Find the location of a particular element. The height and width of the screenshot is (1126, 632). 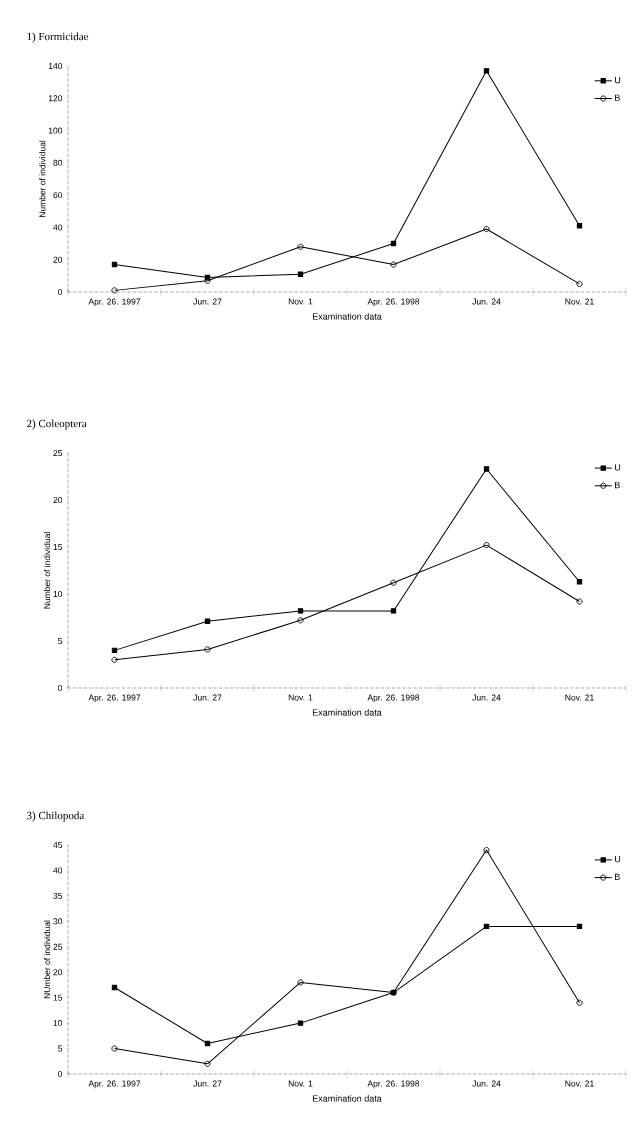

chart-title: 2) Coleoptera is located at coordinates (57, 424).